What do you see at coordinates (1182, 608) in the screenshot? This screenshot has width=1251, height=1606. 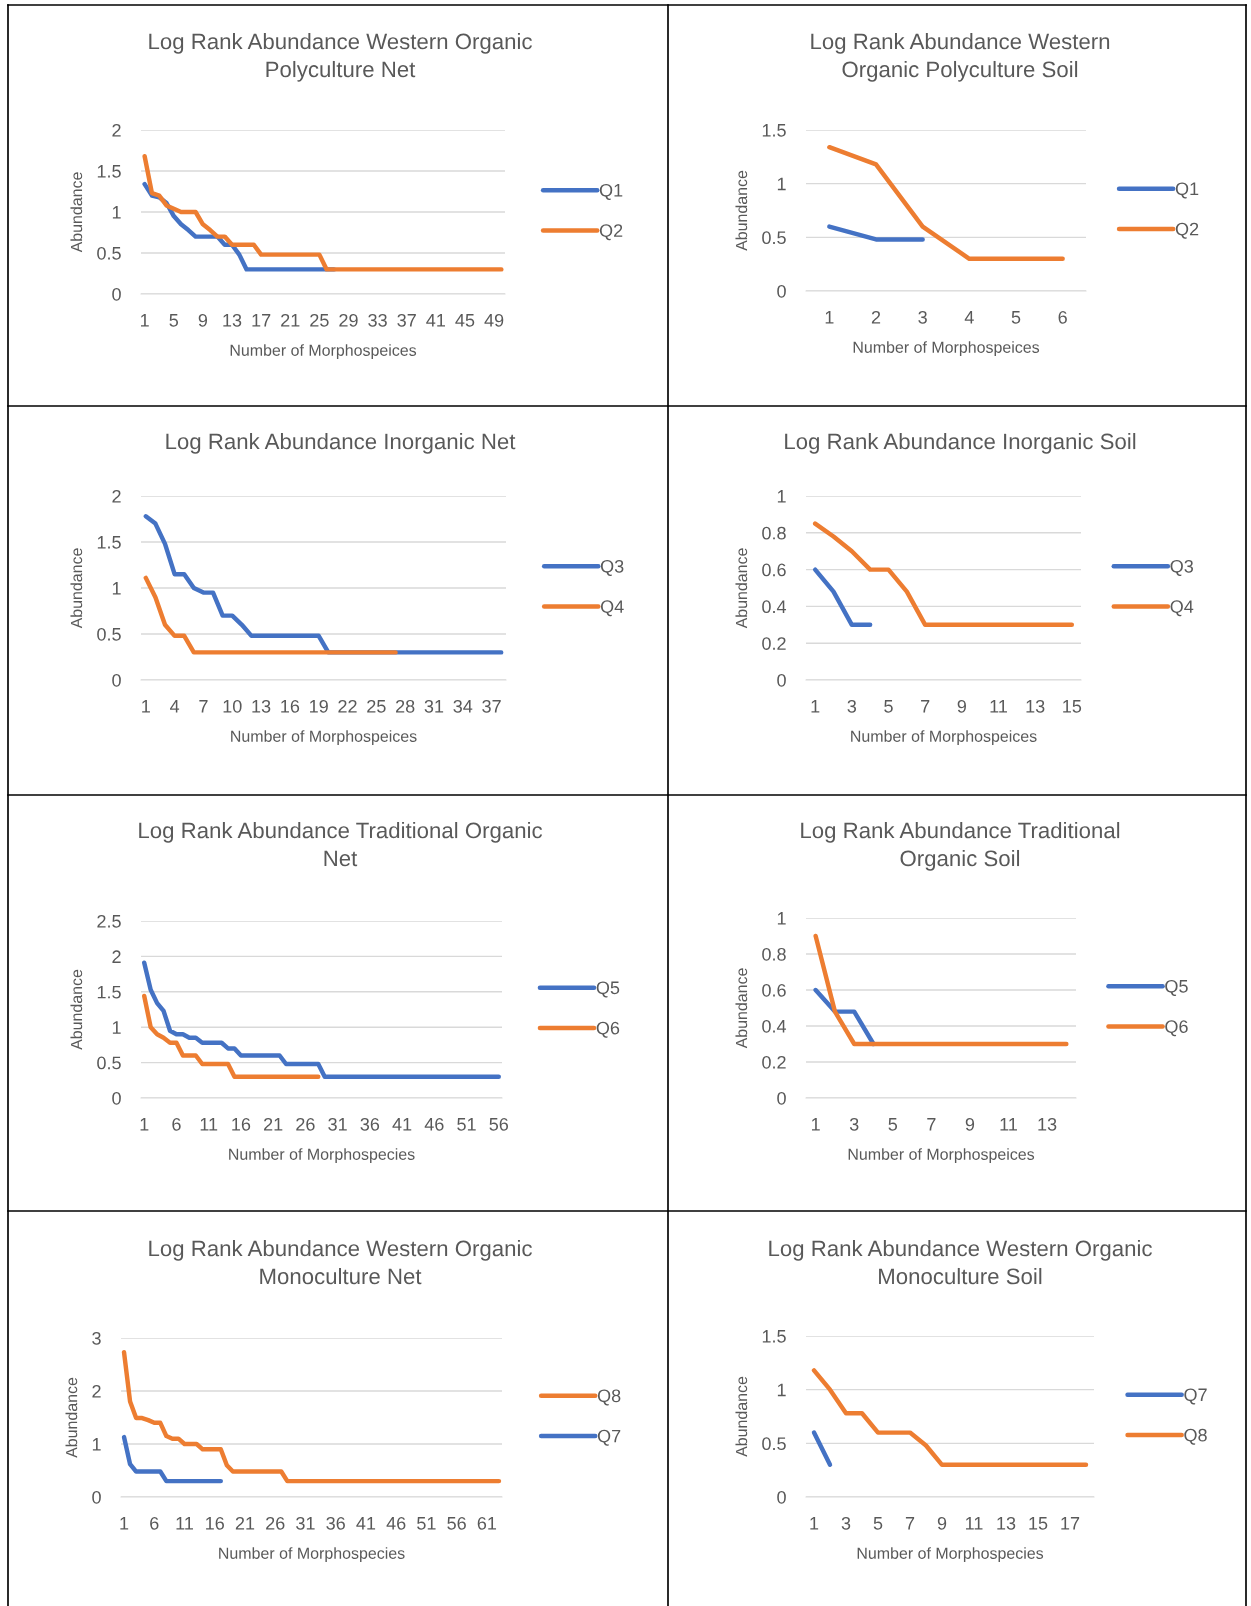 I see `legend-label: Q4` at bounding box center [1182, 608].